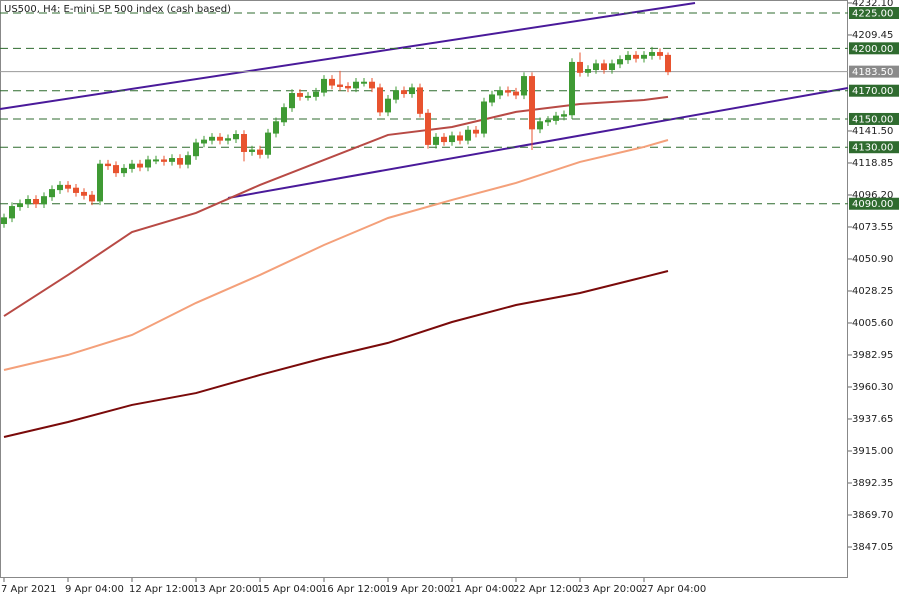 Image resolution: width=900 pixels, height=600 pixels. I want to click on y-tick-label: 4028.25, so click(872, 291).